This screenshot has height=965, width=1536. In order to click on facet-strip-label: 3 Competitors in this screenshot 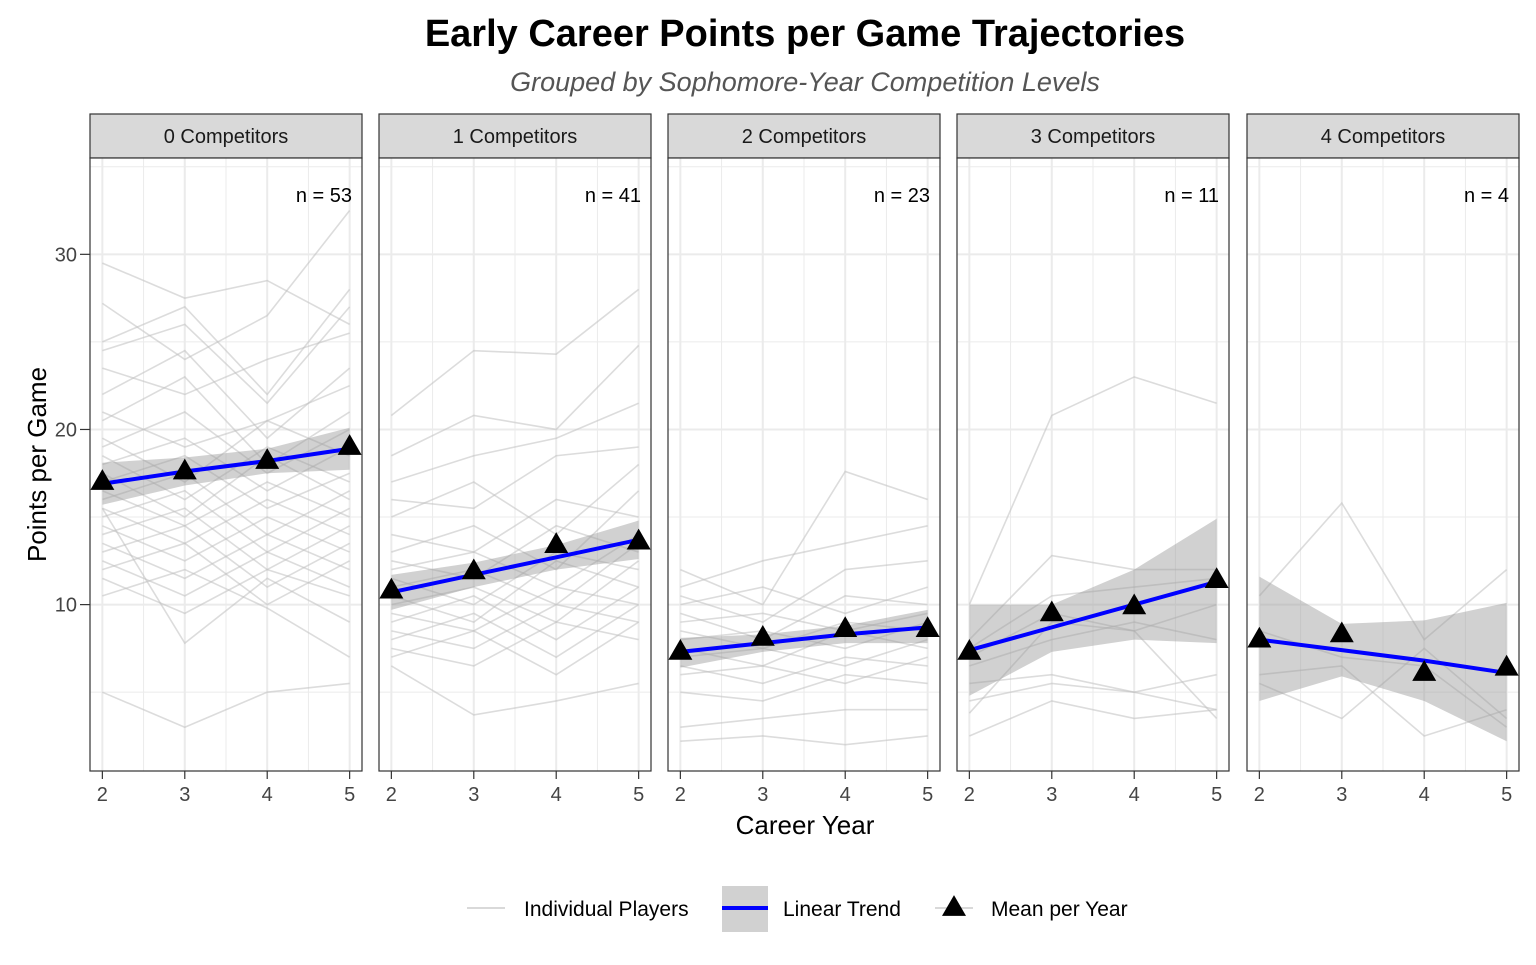, I will do `click(1093, 137)`.